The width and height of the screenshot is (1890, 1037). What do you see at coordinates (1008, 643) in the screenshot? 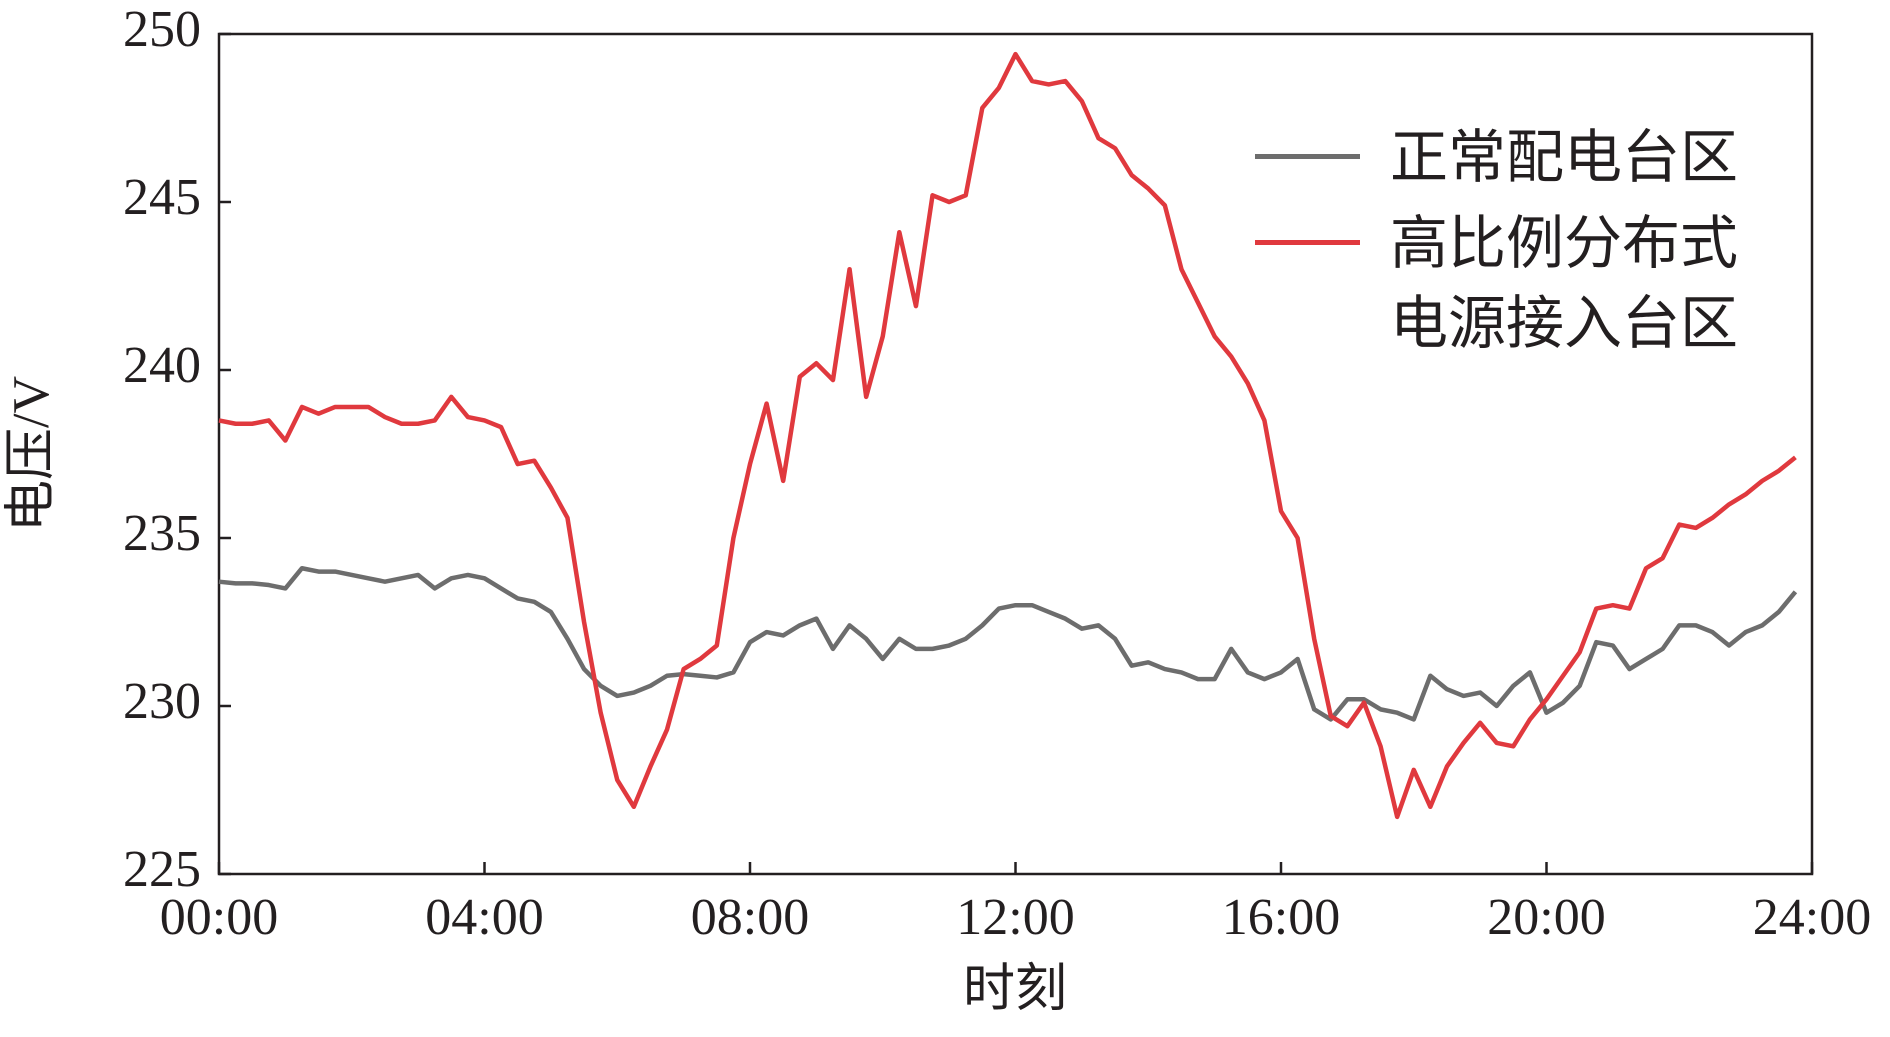
I see `series-line` at bounding box center [1008, 643].